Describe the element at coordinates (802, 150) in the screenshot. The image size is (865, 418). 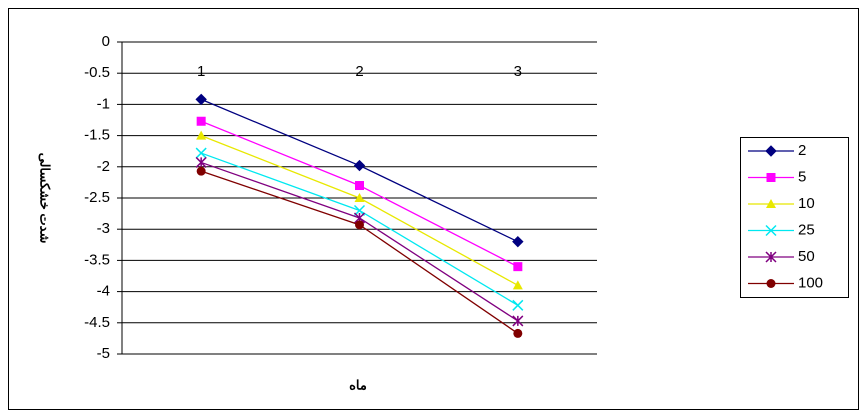
I see `legend-label: 2` at that location.